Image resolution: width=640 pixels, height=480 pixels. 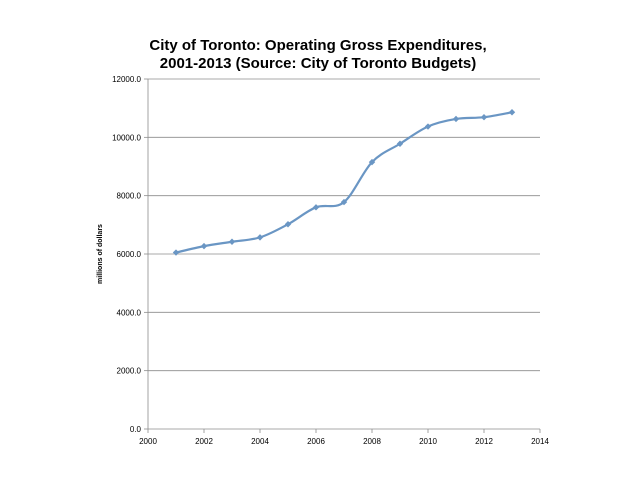 I want to click on x-tick-label: 2010, so click(x=428, y=441).